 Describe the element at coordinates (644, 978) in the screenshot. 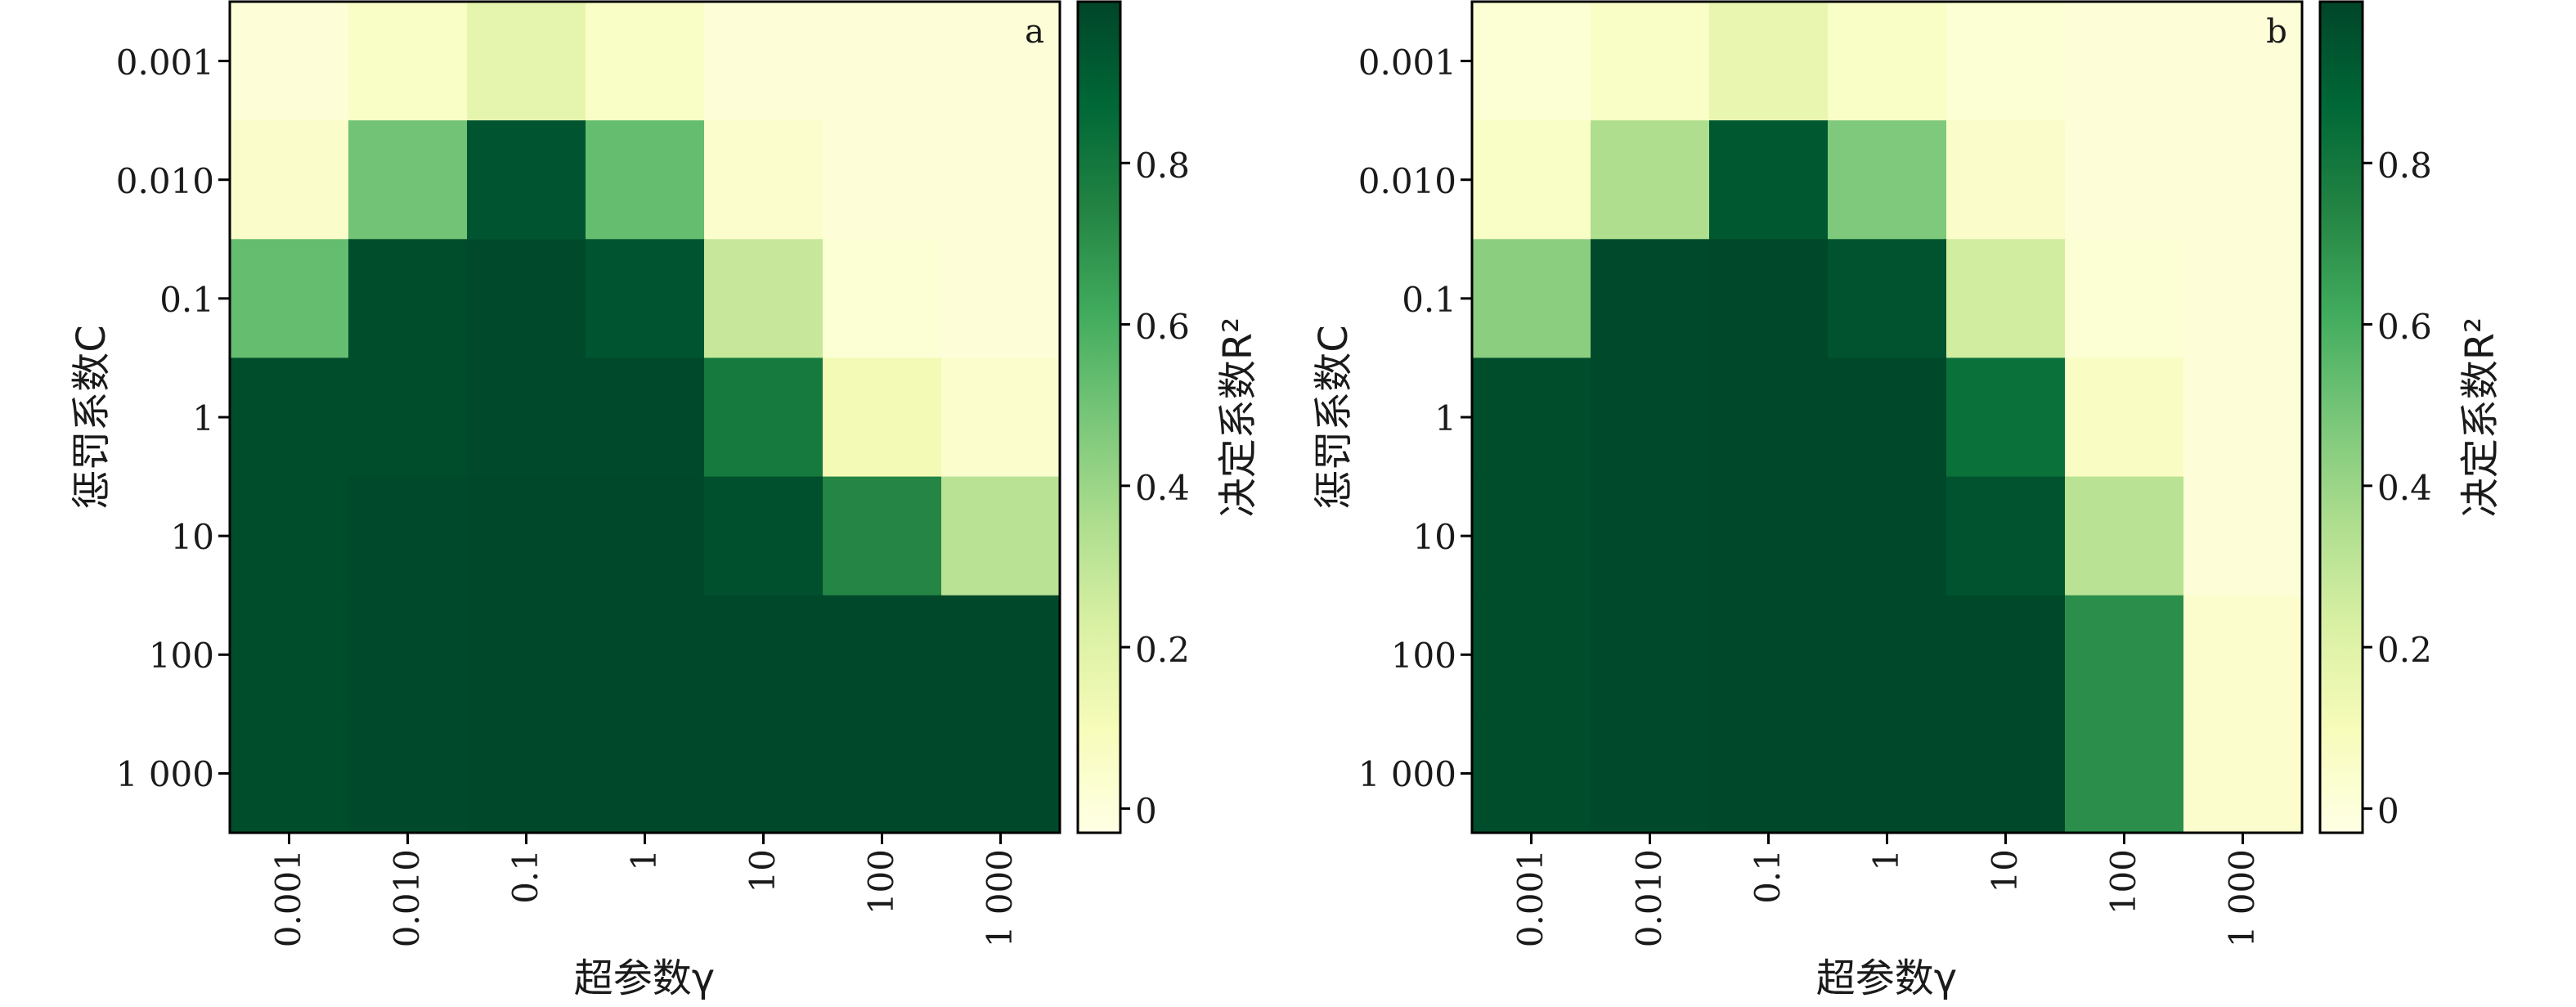

I see `x-axis-label-a: 超参数γ` at that location.